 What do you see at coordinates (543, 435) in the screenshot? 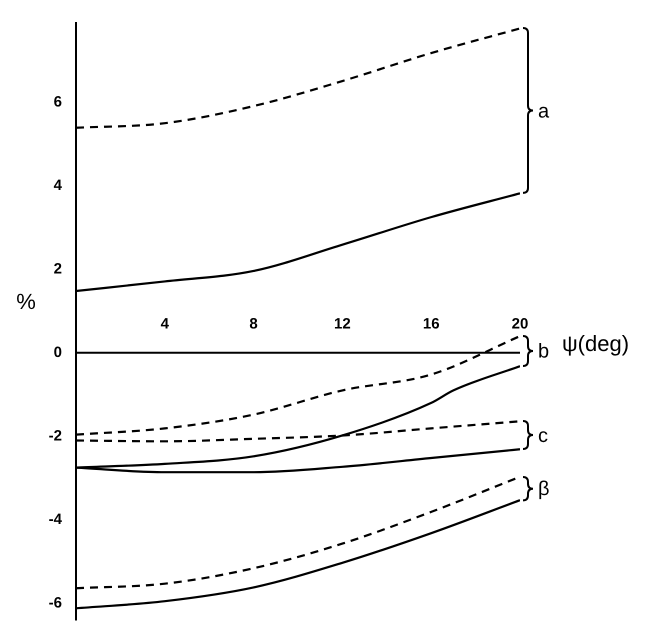
I see `text: c` at bounding box center [543, 435].